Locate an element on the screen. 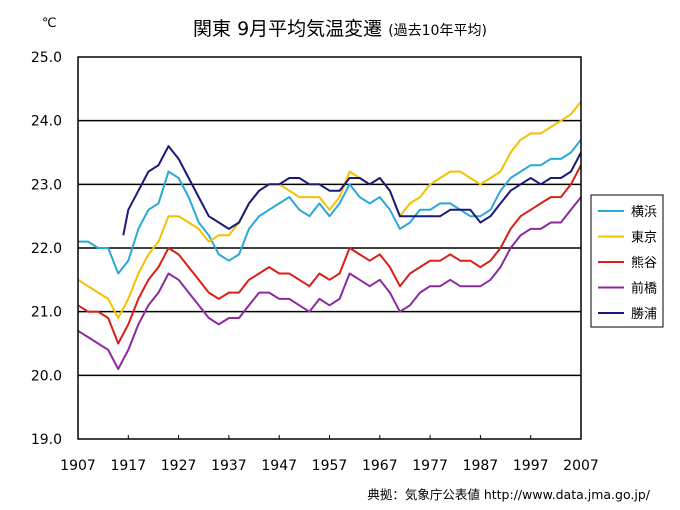 The width and height of the screenshot is (680, 510). source-note: 典拠：気象庁公表値 http://www.data.jma.go.jp/ is located at coordinates (508, 494).